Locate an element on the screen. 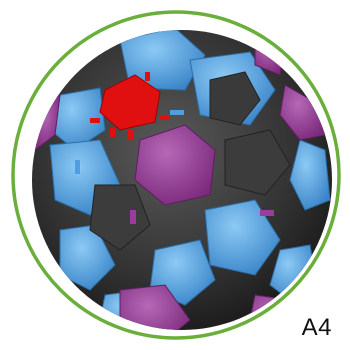 The image size is (350, 350). red-panel-group is located at coordinates (130, 106).